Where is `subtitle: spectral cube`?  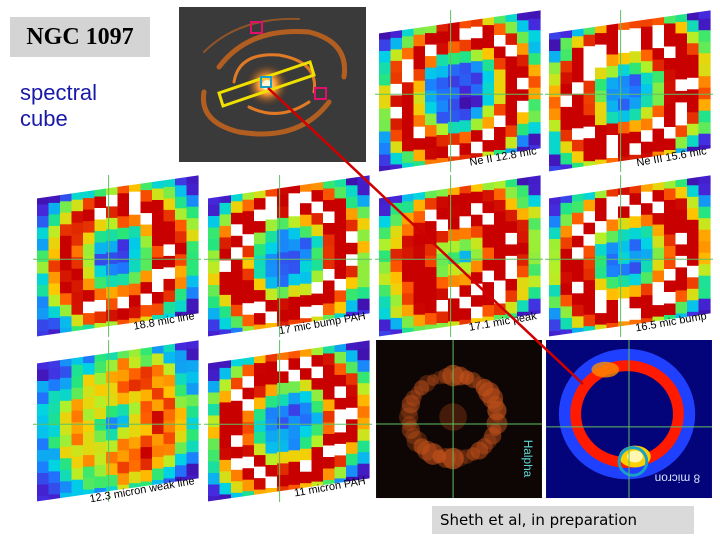 subtitle: spectral cube is located at coordinates (59, 105).